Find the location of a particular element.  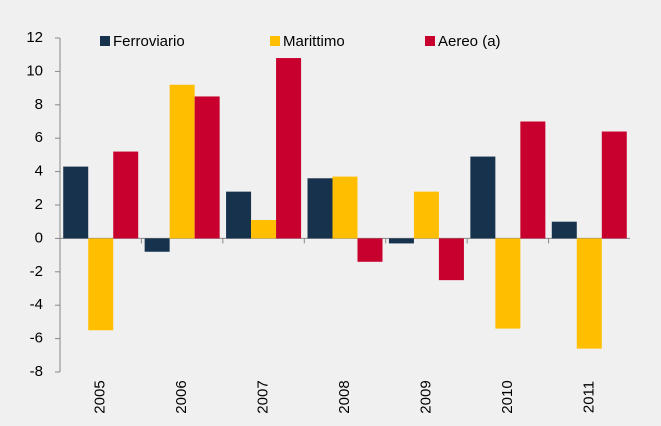

y-tick-label: 4 is located at coordinates (39, 171).